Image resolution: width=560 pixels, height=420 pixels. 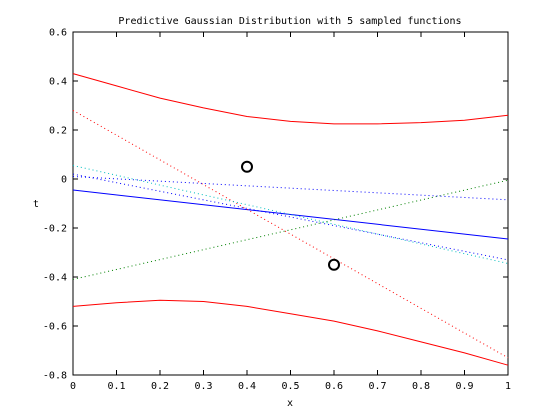 What do you see at coordinates (247, 386) in the screenshot?
I see `x-tick-label: 0.4` at bounding box center [247, 386].